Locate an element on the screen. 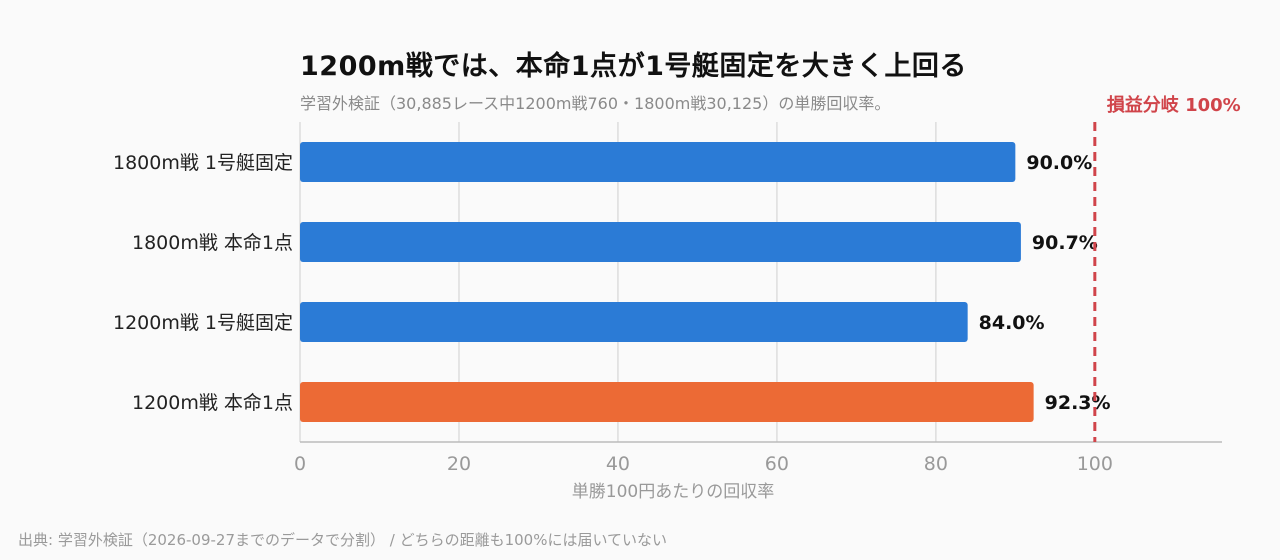 This screenshot has width=1280, height=560. category-label: 1800m戦 本命1点 is located at coordinates (212, 243).